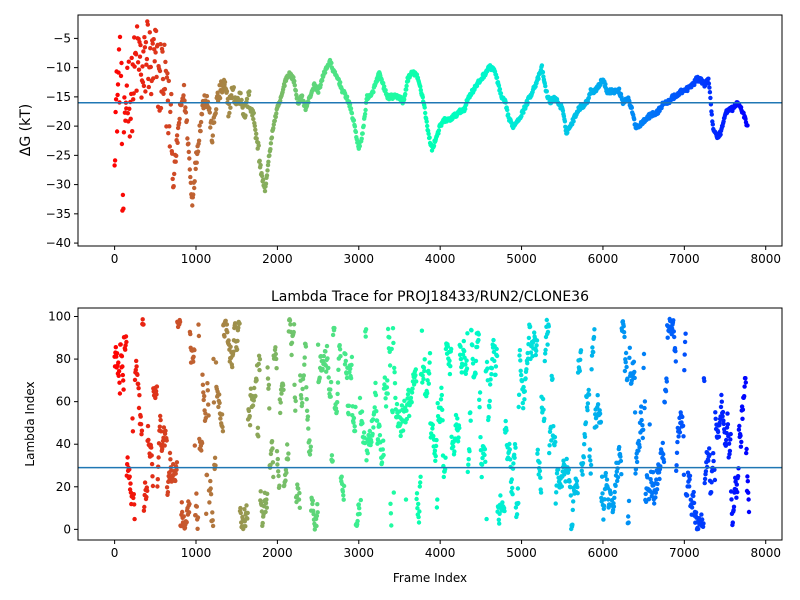 This screenshot has height=600, width=800. Describe the element at coordinates (58, 155) in the screenshot. I see `dg-y-tick-label: −25` at that location.